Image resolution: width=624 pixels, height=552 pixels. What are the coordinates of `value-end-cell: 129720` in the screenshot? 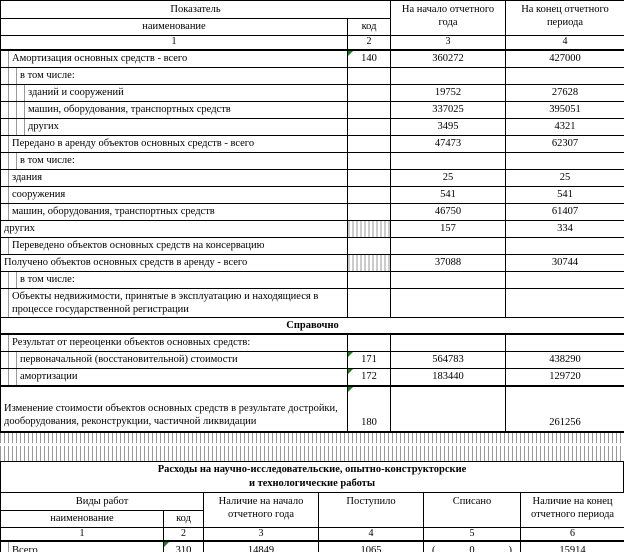 It's located at (564, 377).